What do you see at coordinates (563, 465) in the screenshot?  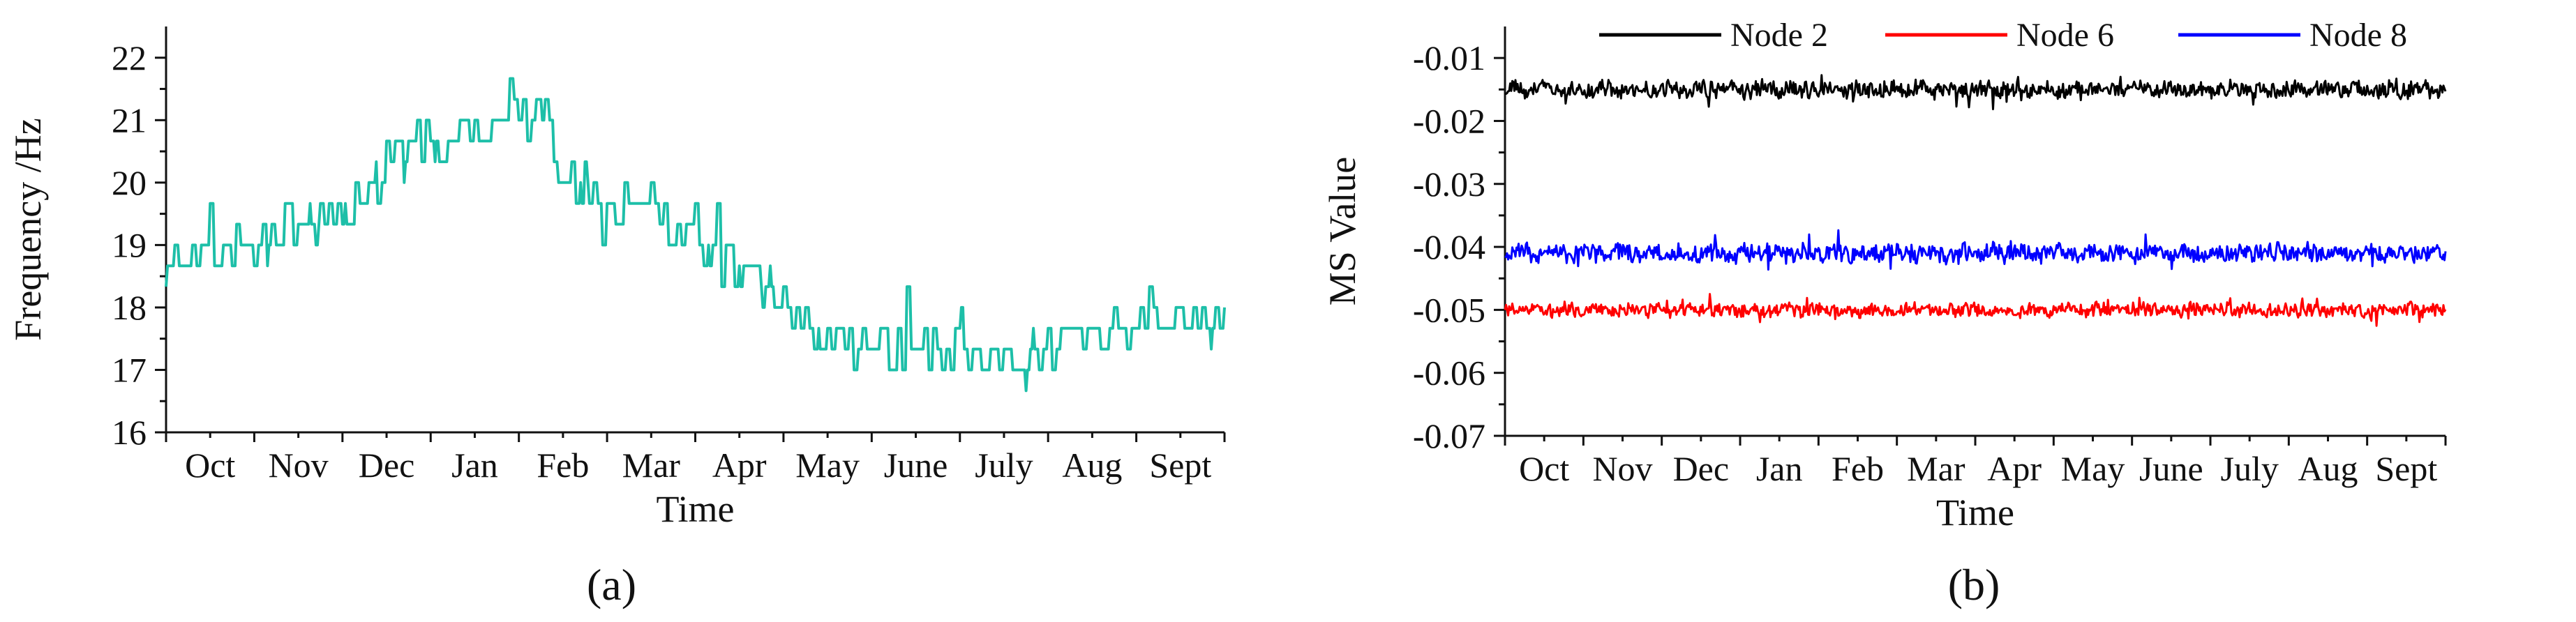 I see `a-x-tick-label: Feb` at bounding box center [563, 465].